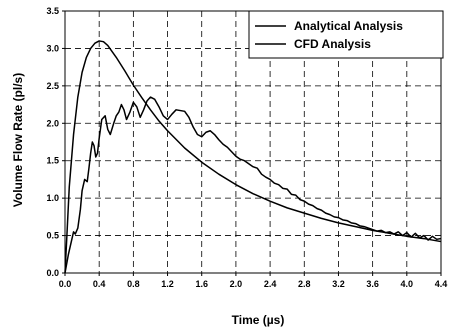 This screenshot has height=332, width=451. Describe the element at coordinates (253, 284) in the screenshot. I see `x-tick-labels: 0.0 0.4 0.8 1.2 1.6 2.0 2.4 2.8 3.2 3.6 4.0 4.4` at that location.